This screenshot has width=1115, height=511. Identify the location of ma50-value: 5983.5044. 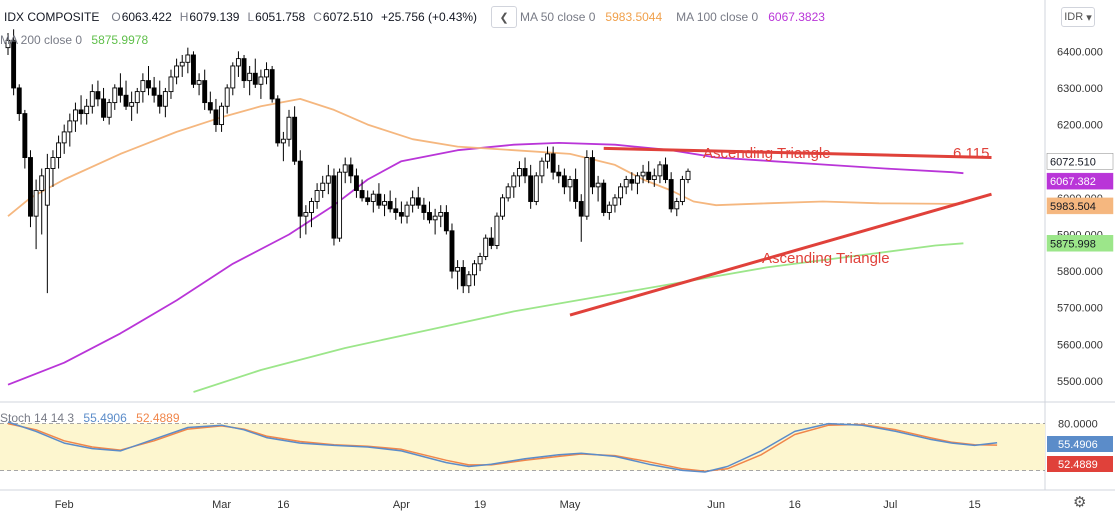
(634, 17).